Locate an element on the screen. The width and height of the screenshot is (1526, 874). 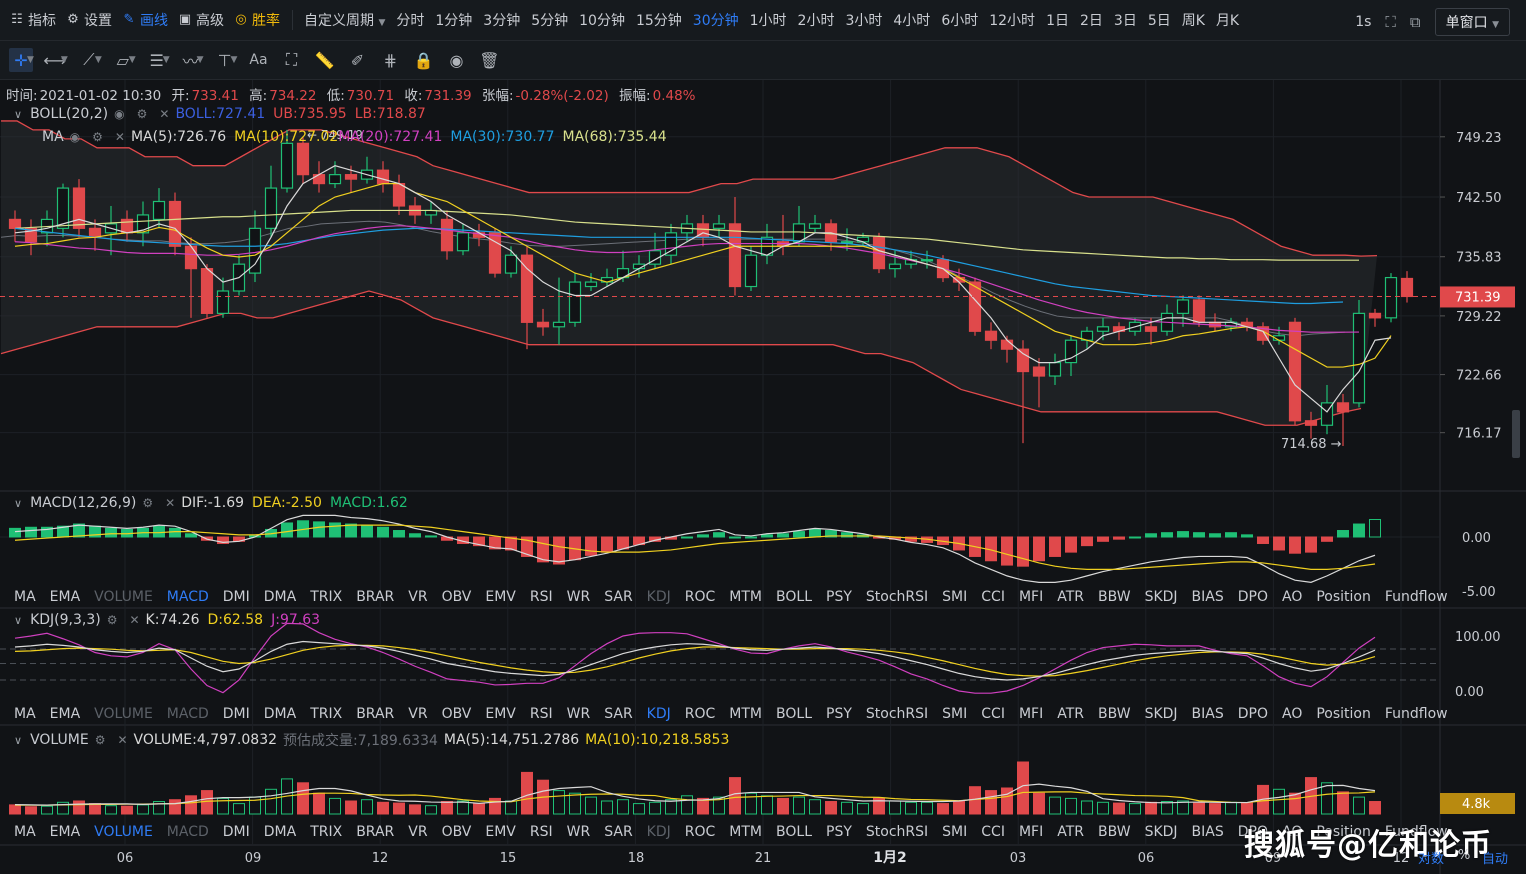
period-14: 2日 is located at coordinates (1091, 21).